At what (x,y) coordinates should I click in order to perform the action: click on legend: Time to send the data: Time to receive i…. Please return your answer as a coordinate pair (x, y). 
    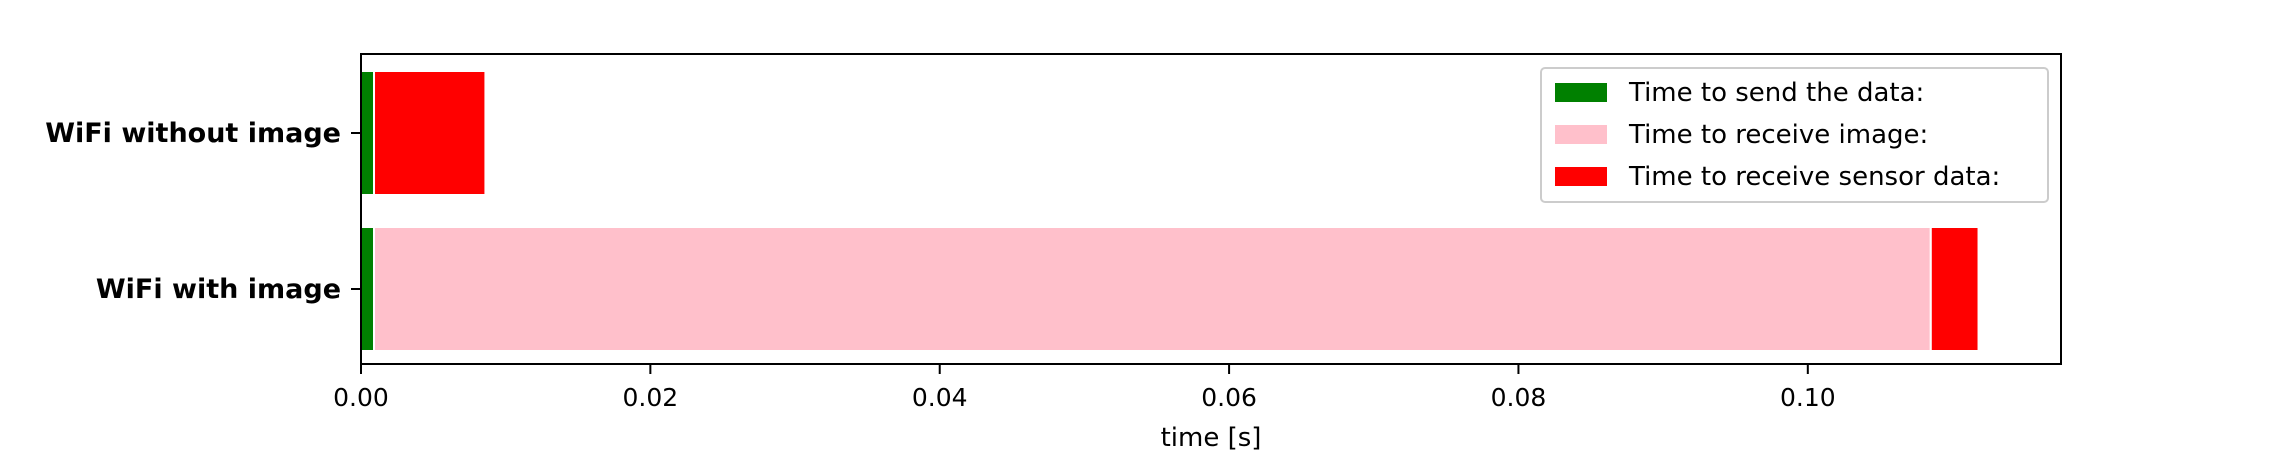
    Looking at the image, I should click on (1794, 135).